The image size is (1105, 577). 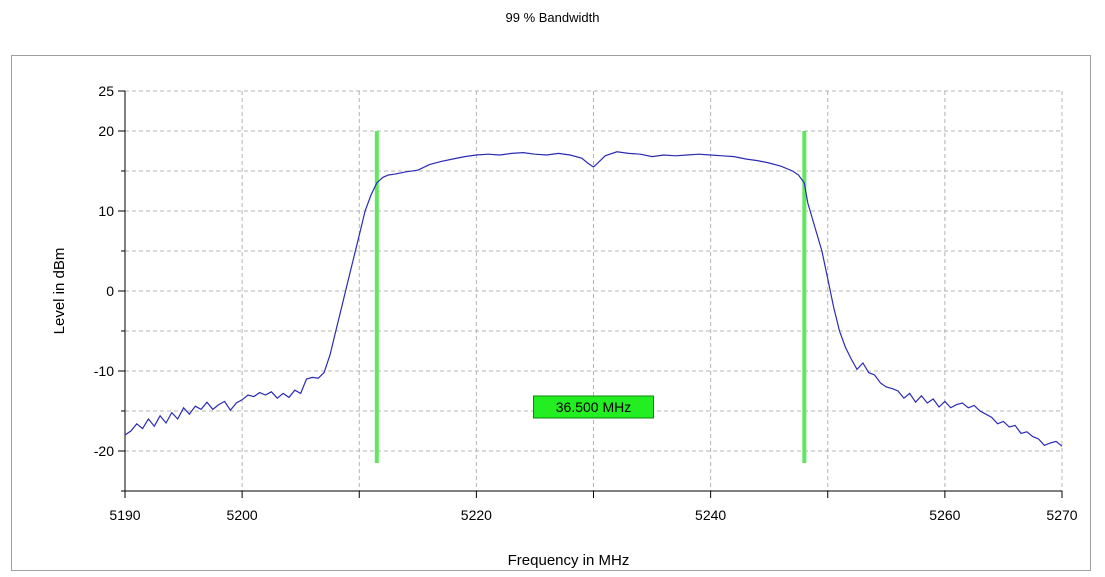 I want to click on y-tick-label: 10, so click(x=106, y=211).